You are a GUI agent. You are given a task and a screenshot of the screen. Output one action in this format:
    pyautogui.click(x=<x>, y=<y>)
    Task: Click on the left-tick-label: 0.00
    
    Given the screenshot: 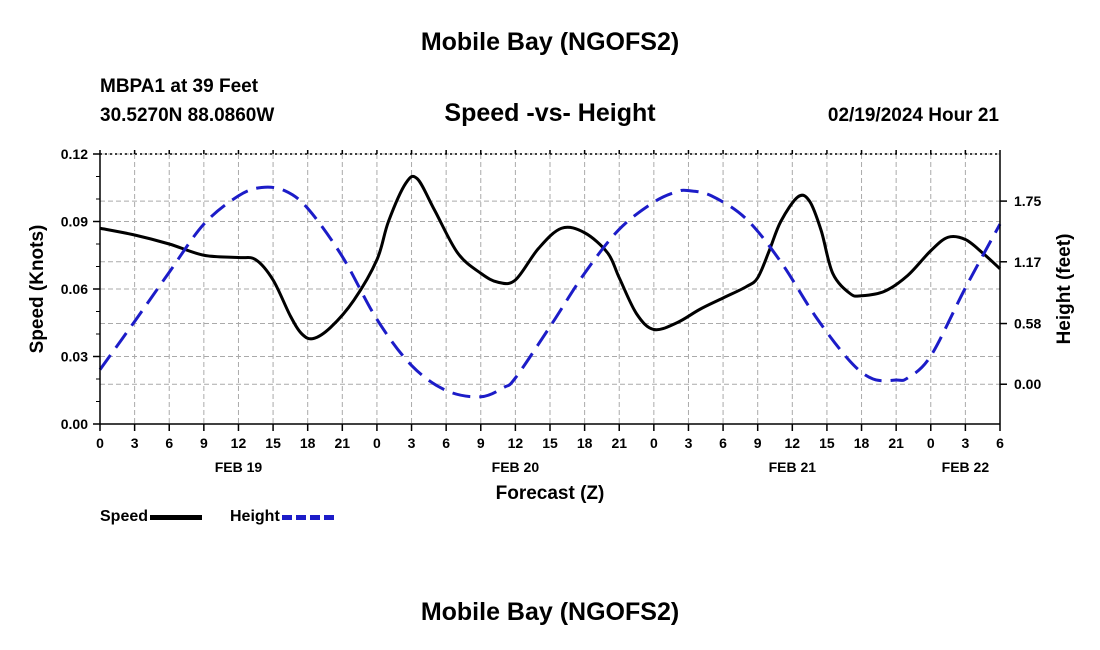 What is the action you would take?
    pyautogui.click(x=74, y=424)
    